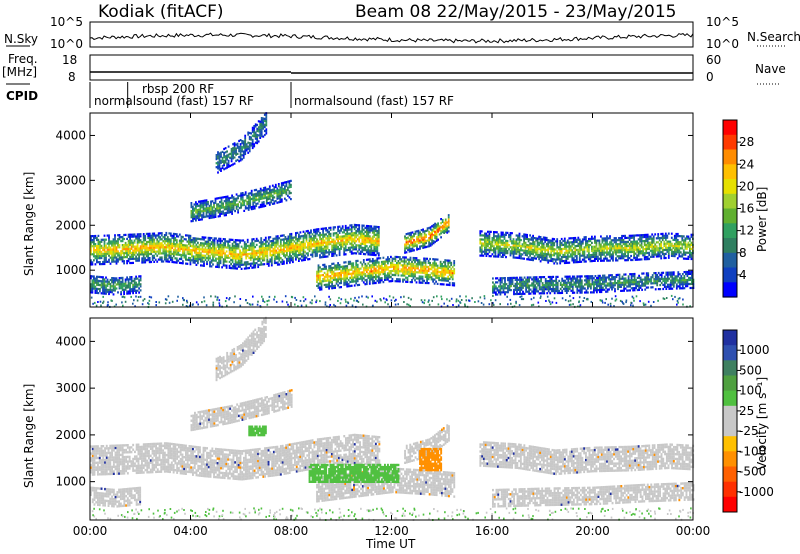  I want to click on xtick-label-3: 12:00, so click(391, 531).